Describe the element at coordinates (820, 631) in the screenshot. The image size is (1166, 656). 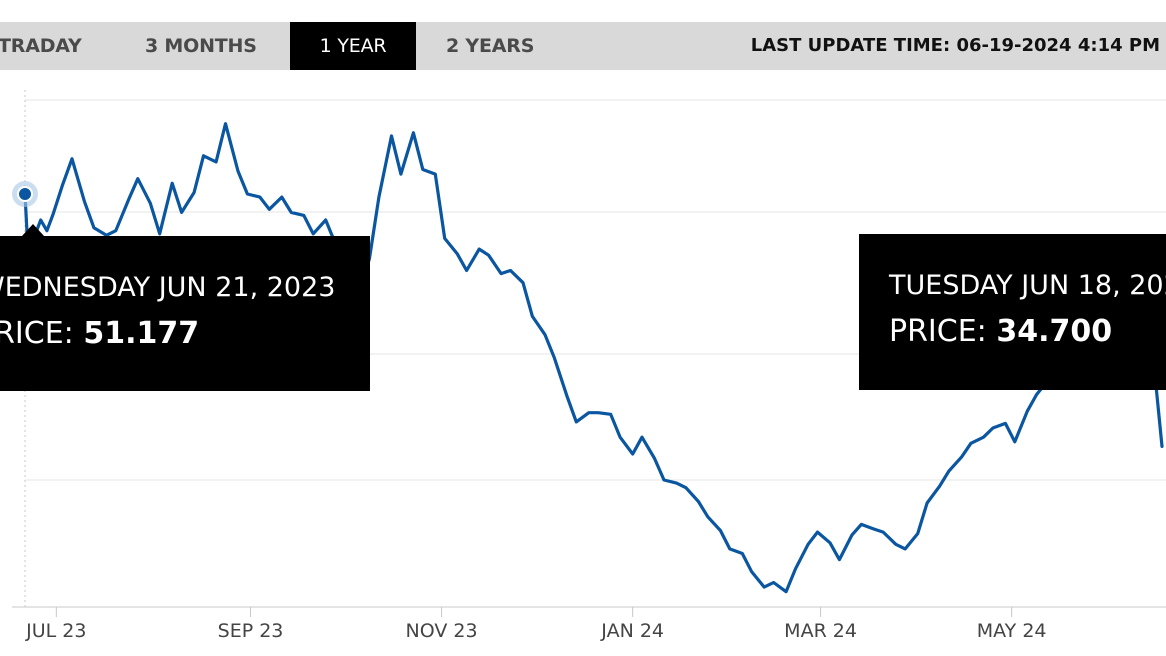
I see `x-tick-label: MAR 24` at that location.